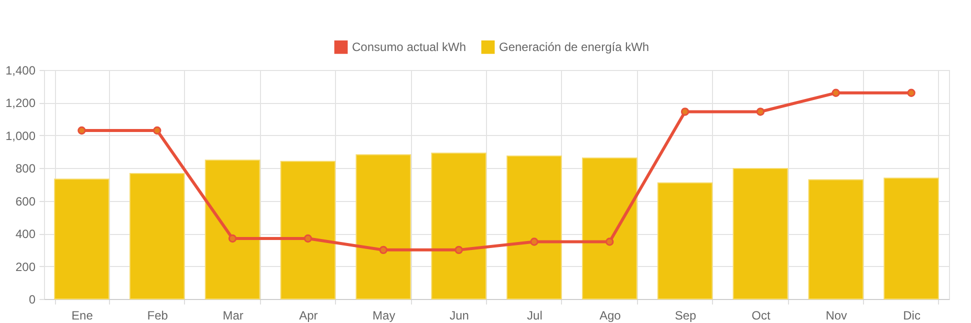 The height and width of the screenshot is (323, 971). What do you see at coordinates (534, 315) in the screenshot?
I see `x-tick-label: Jul` at bounding box center [534, 315].